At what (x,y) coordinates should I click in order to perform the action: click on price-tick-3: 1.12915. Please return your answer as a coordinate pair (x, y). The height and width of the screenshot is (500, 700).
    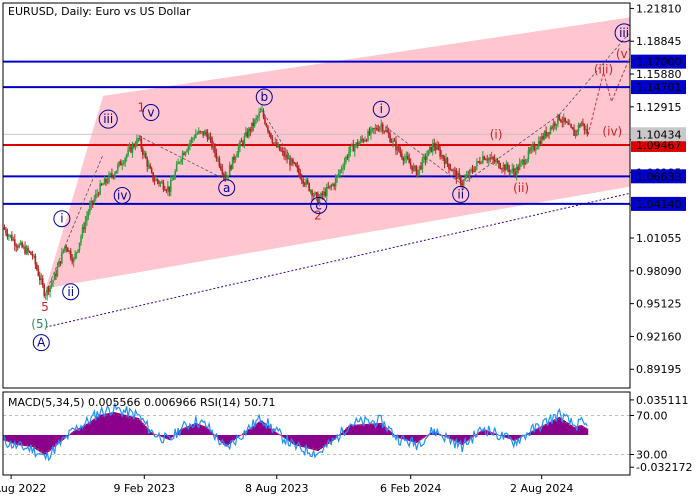
    Looking at the image, I should click on (659, 107).